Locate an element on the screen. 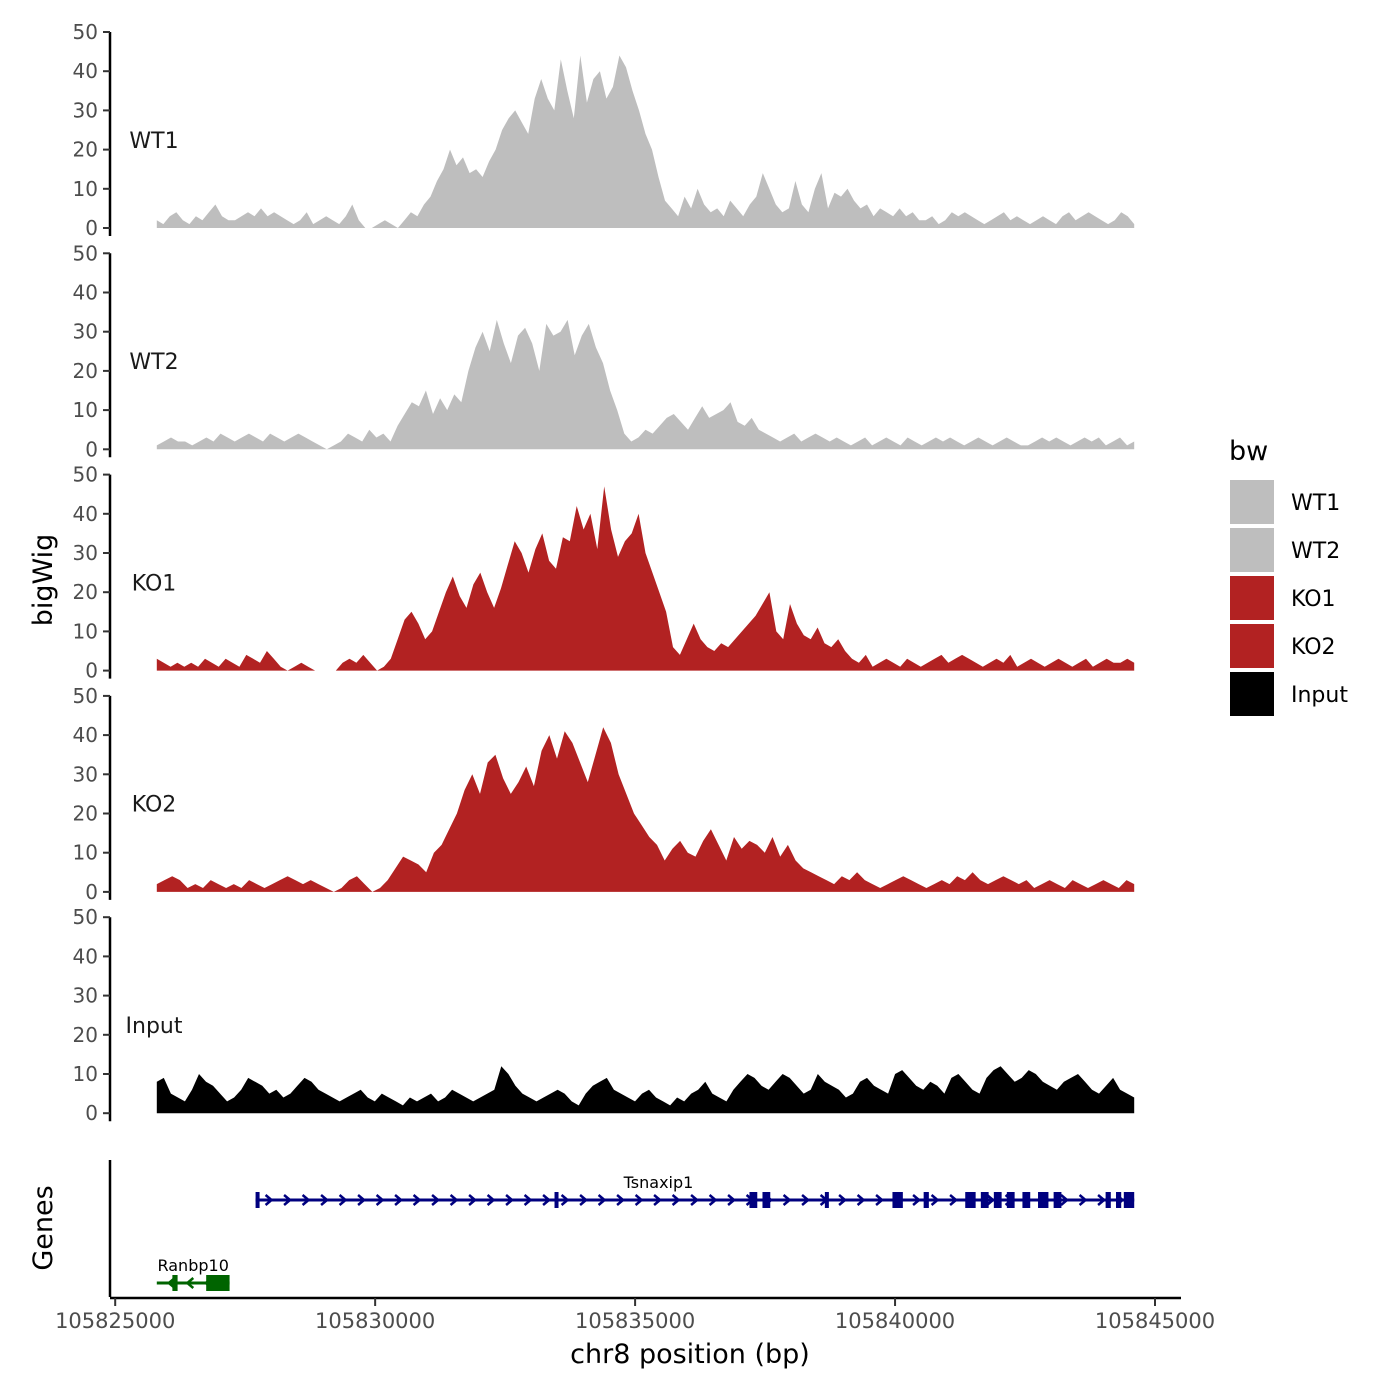 The image size is (1400, 1400). gene-track: Tsnaxip1 Ranbp10 is located at coordinates (621, 1228).